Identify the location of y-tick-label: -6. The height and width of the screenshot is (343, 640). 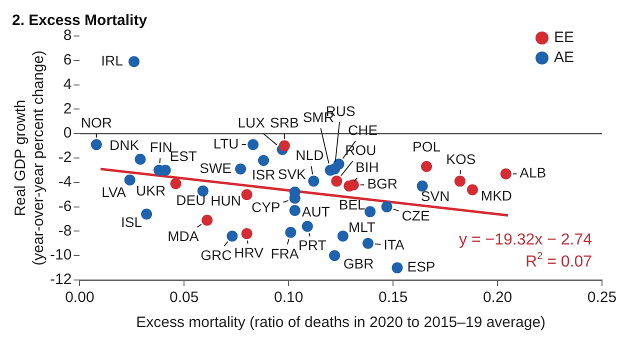
(65, 206).